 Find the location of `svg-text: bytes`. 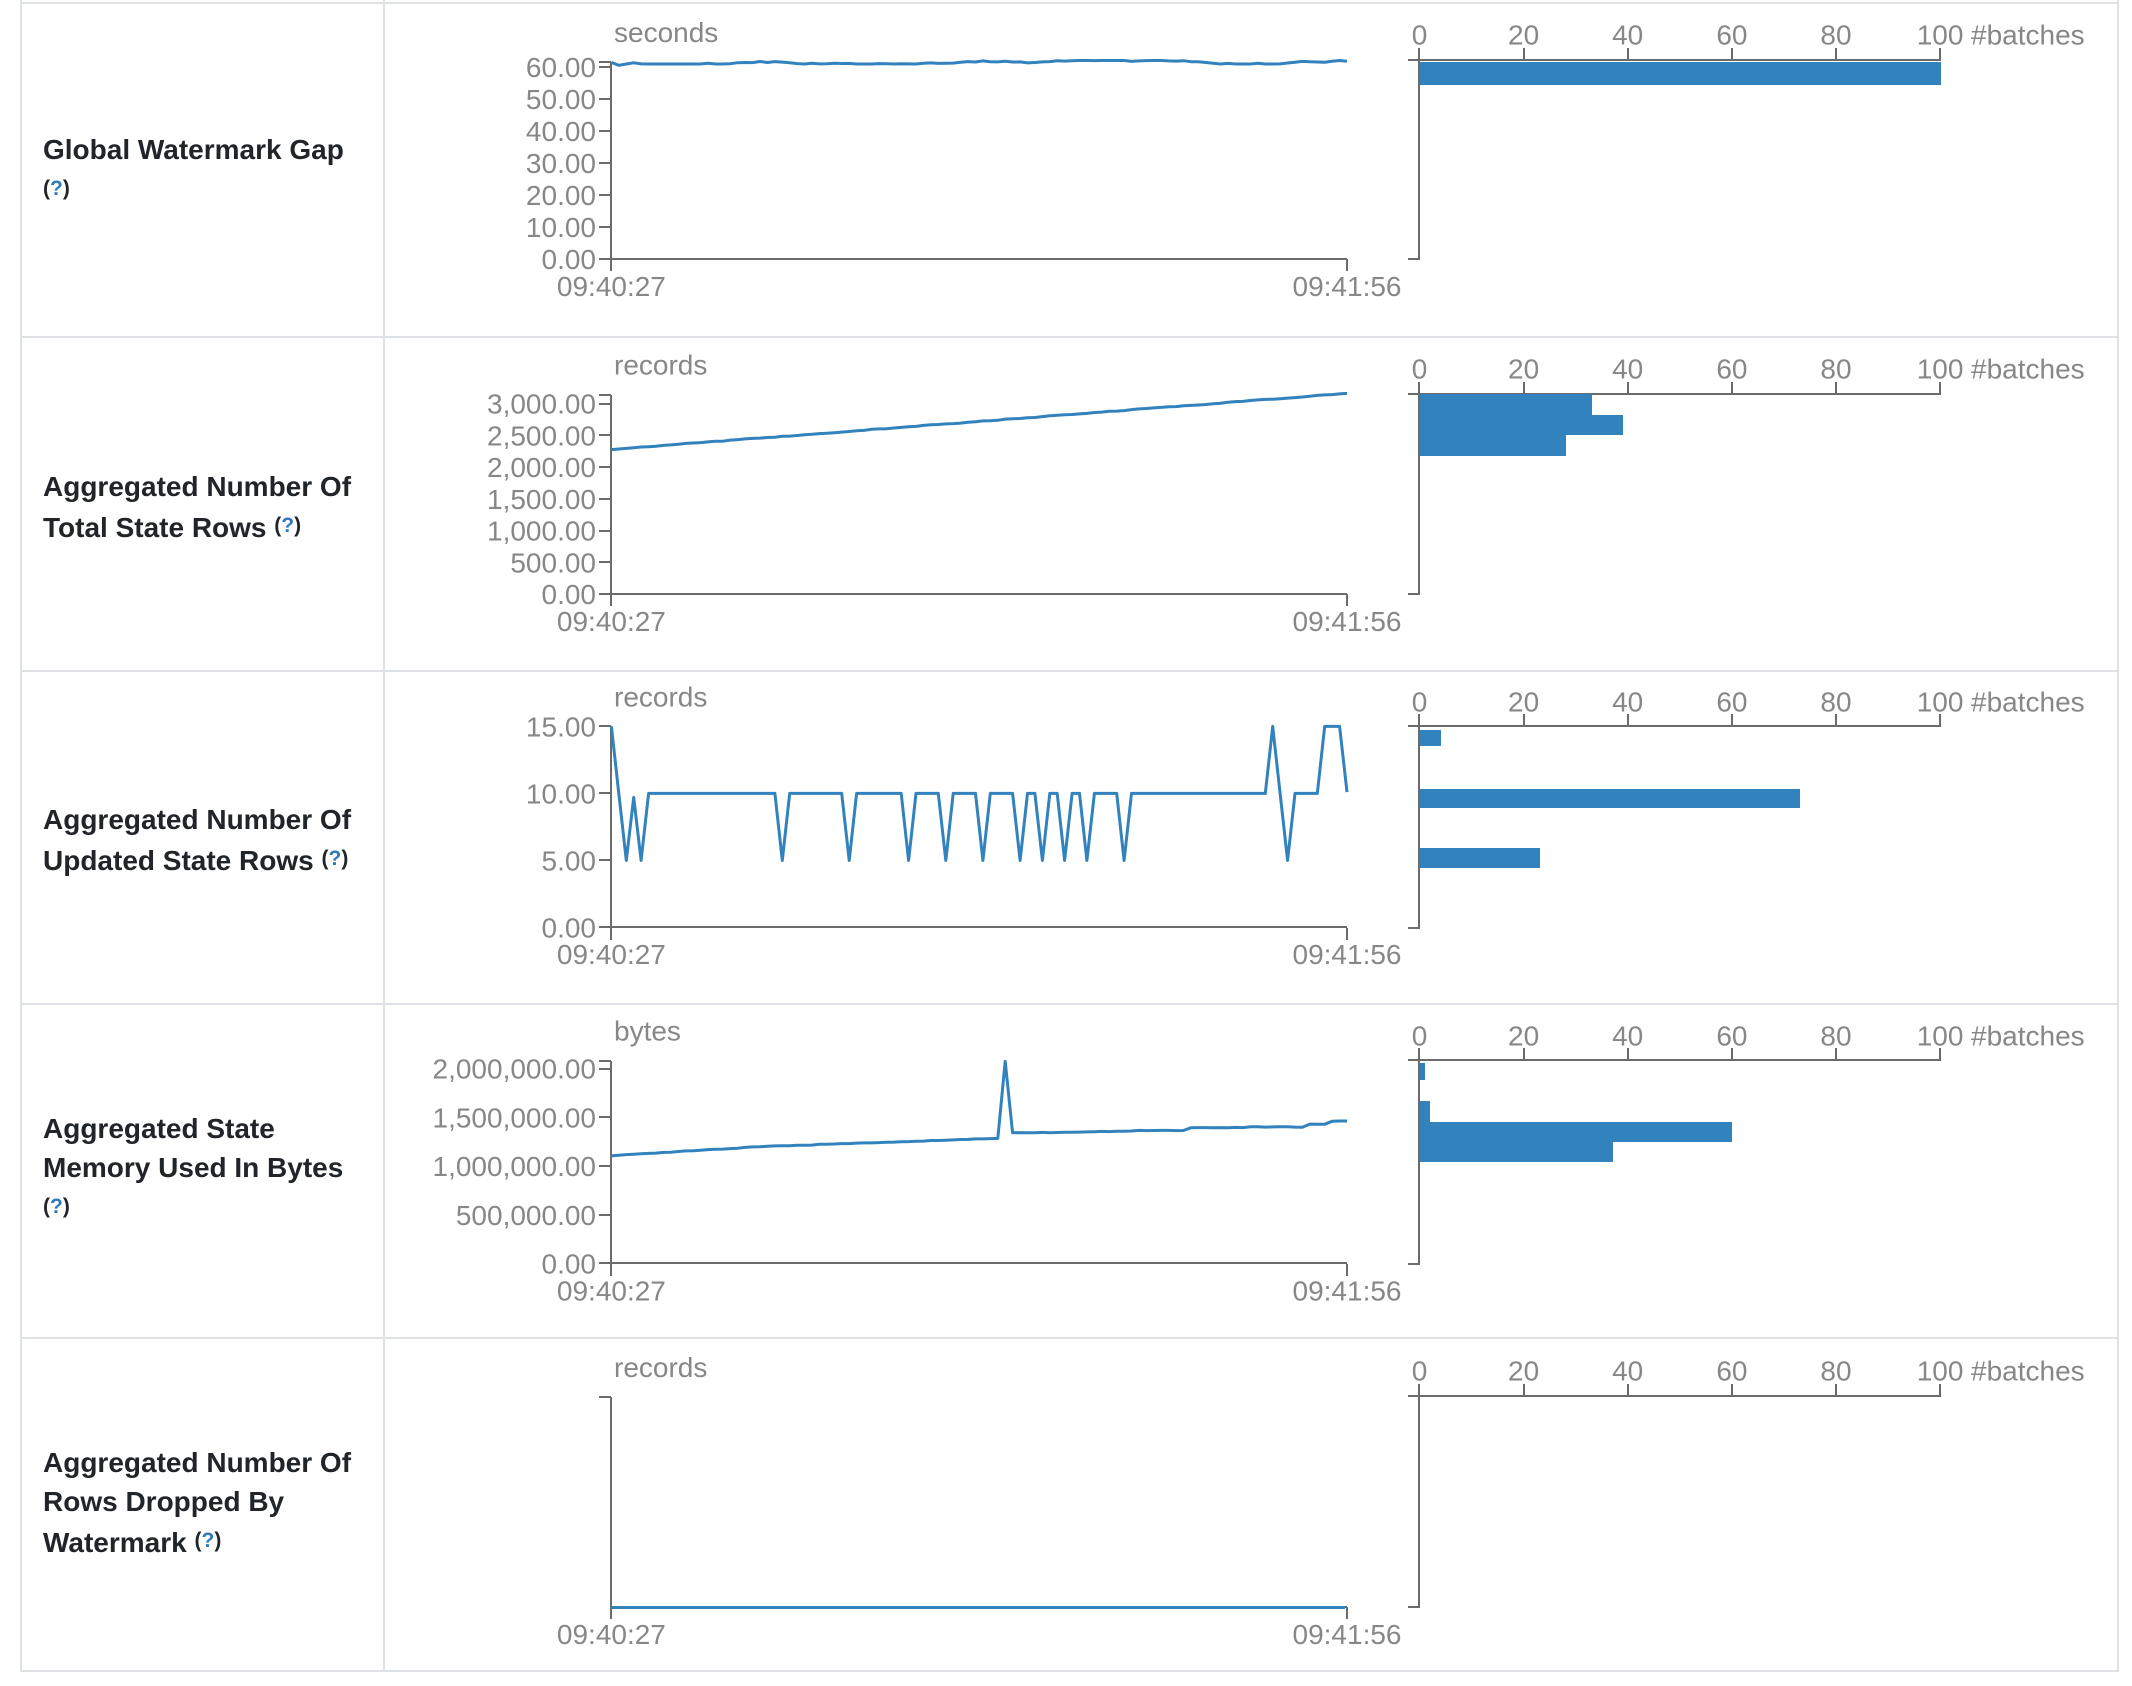

svg-text: bytes is located at coordinates (647, 1031).